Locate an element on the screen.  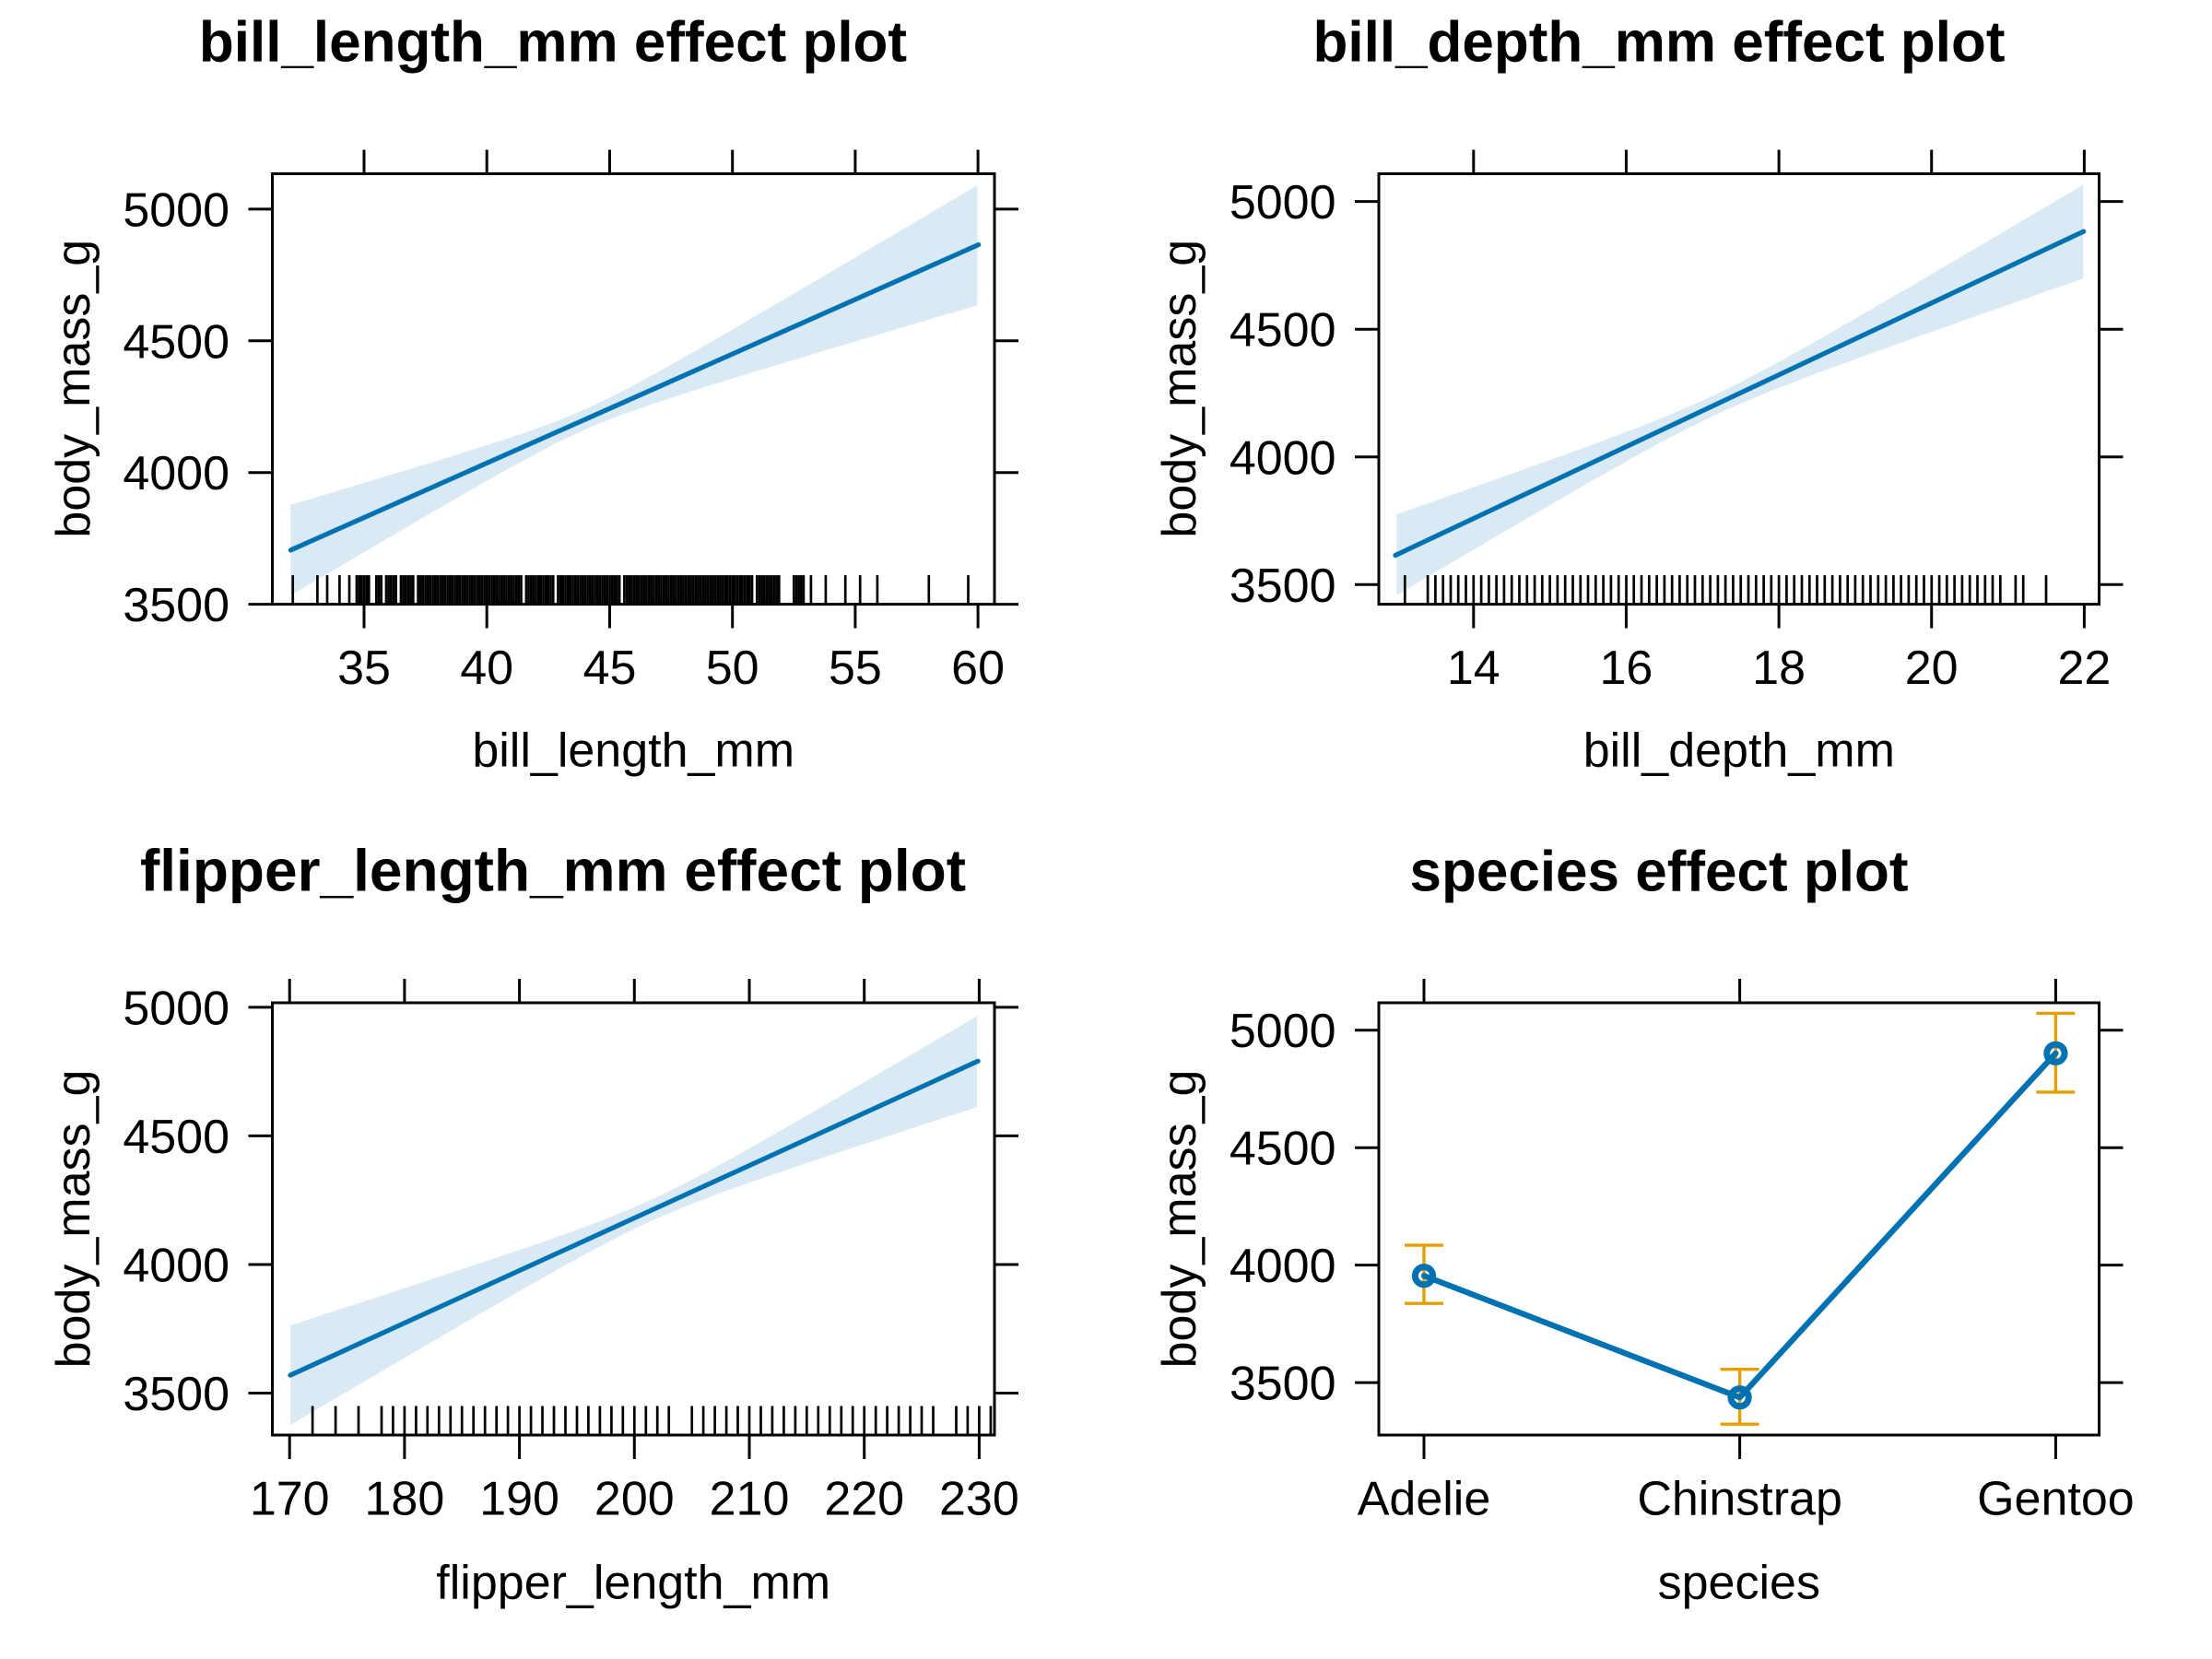
svg-text: 14 is located at coordinates (1473, 668).